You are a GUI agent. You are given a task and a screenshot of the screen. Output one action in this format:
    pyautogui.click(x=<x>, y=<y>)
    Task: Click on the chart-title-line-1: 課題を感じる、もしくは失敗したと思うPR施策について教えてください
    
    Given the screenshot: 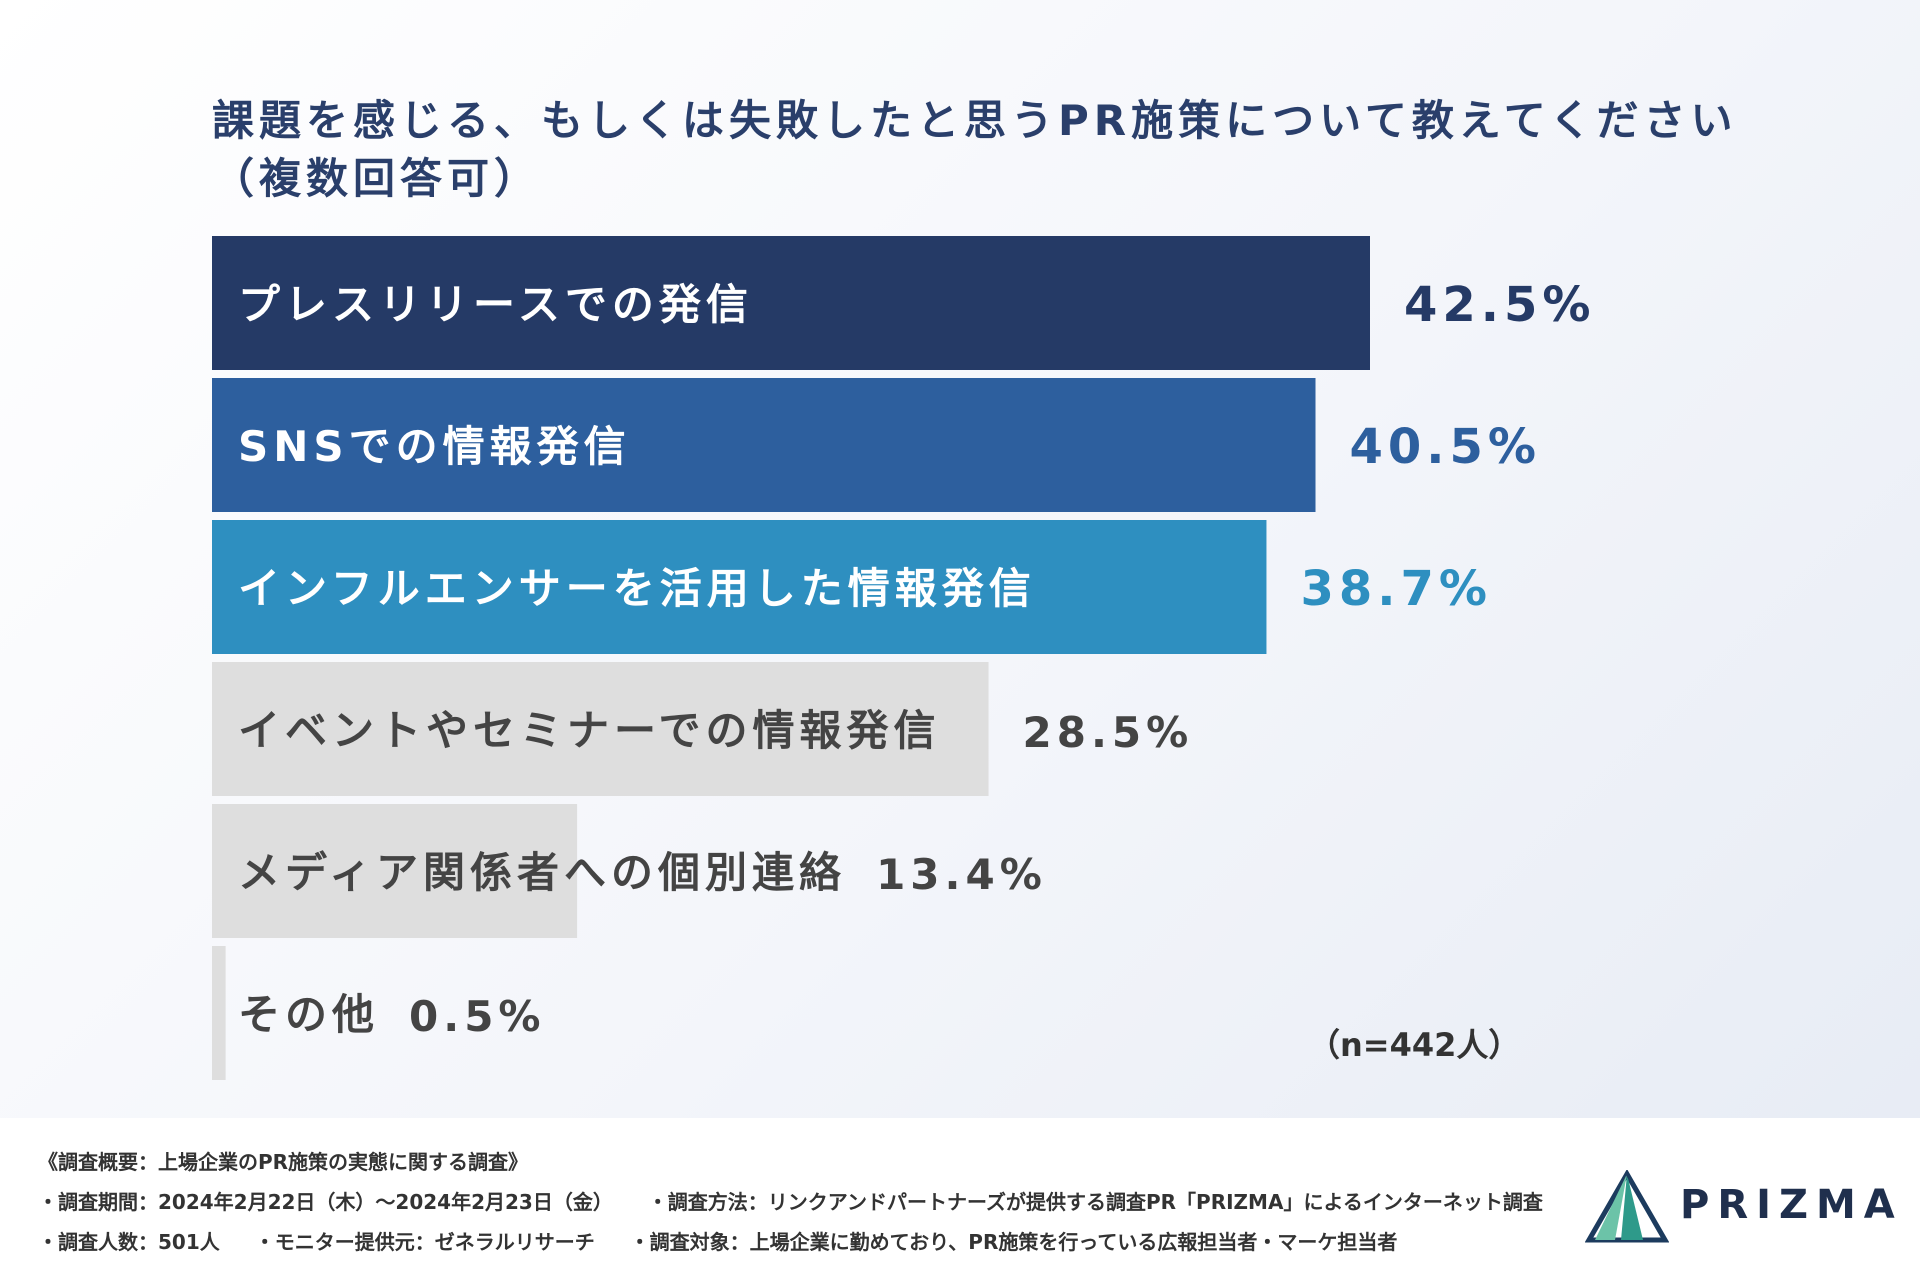 What is the action you would take?
    pyautogui.click(x=975, y=120)
    